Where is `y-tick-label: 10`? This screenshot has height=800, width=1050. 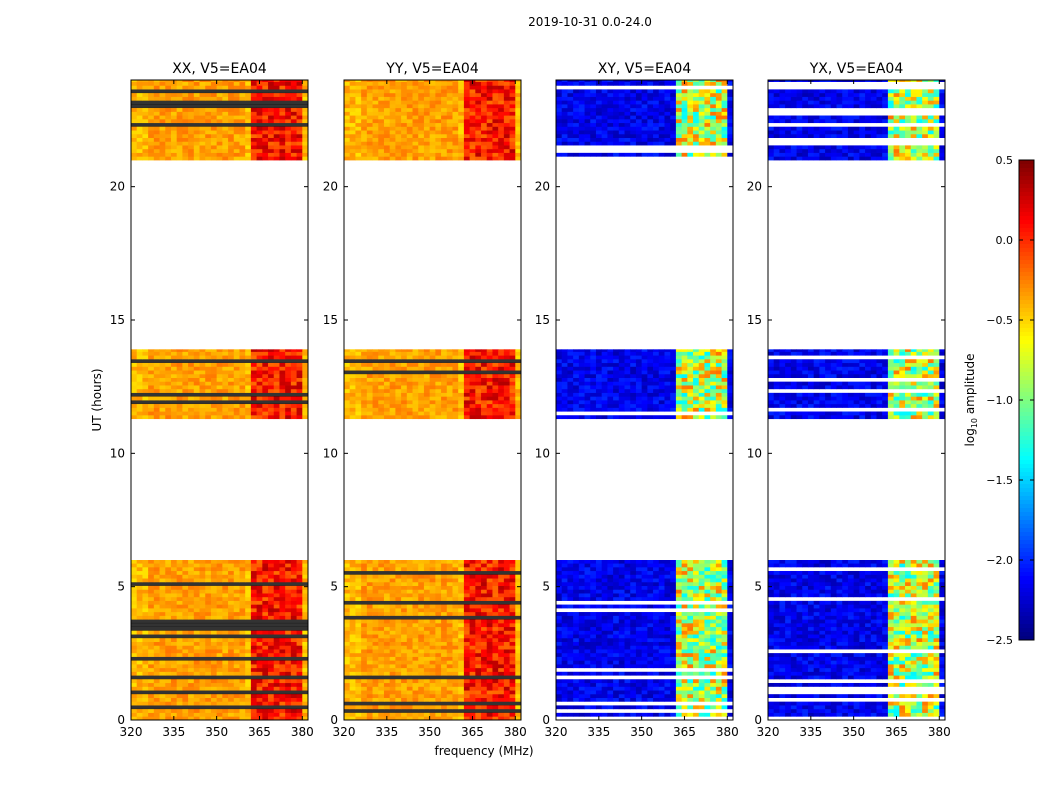 y-tick-label: 10 is located at coordinates (117, 453).